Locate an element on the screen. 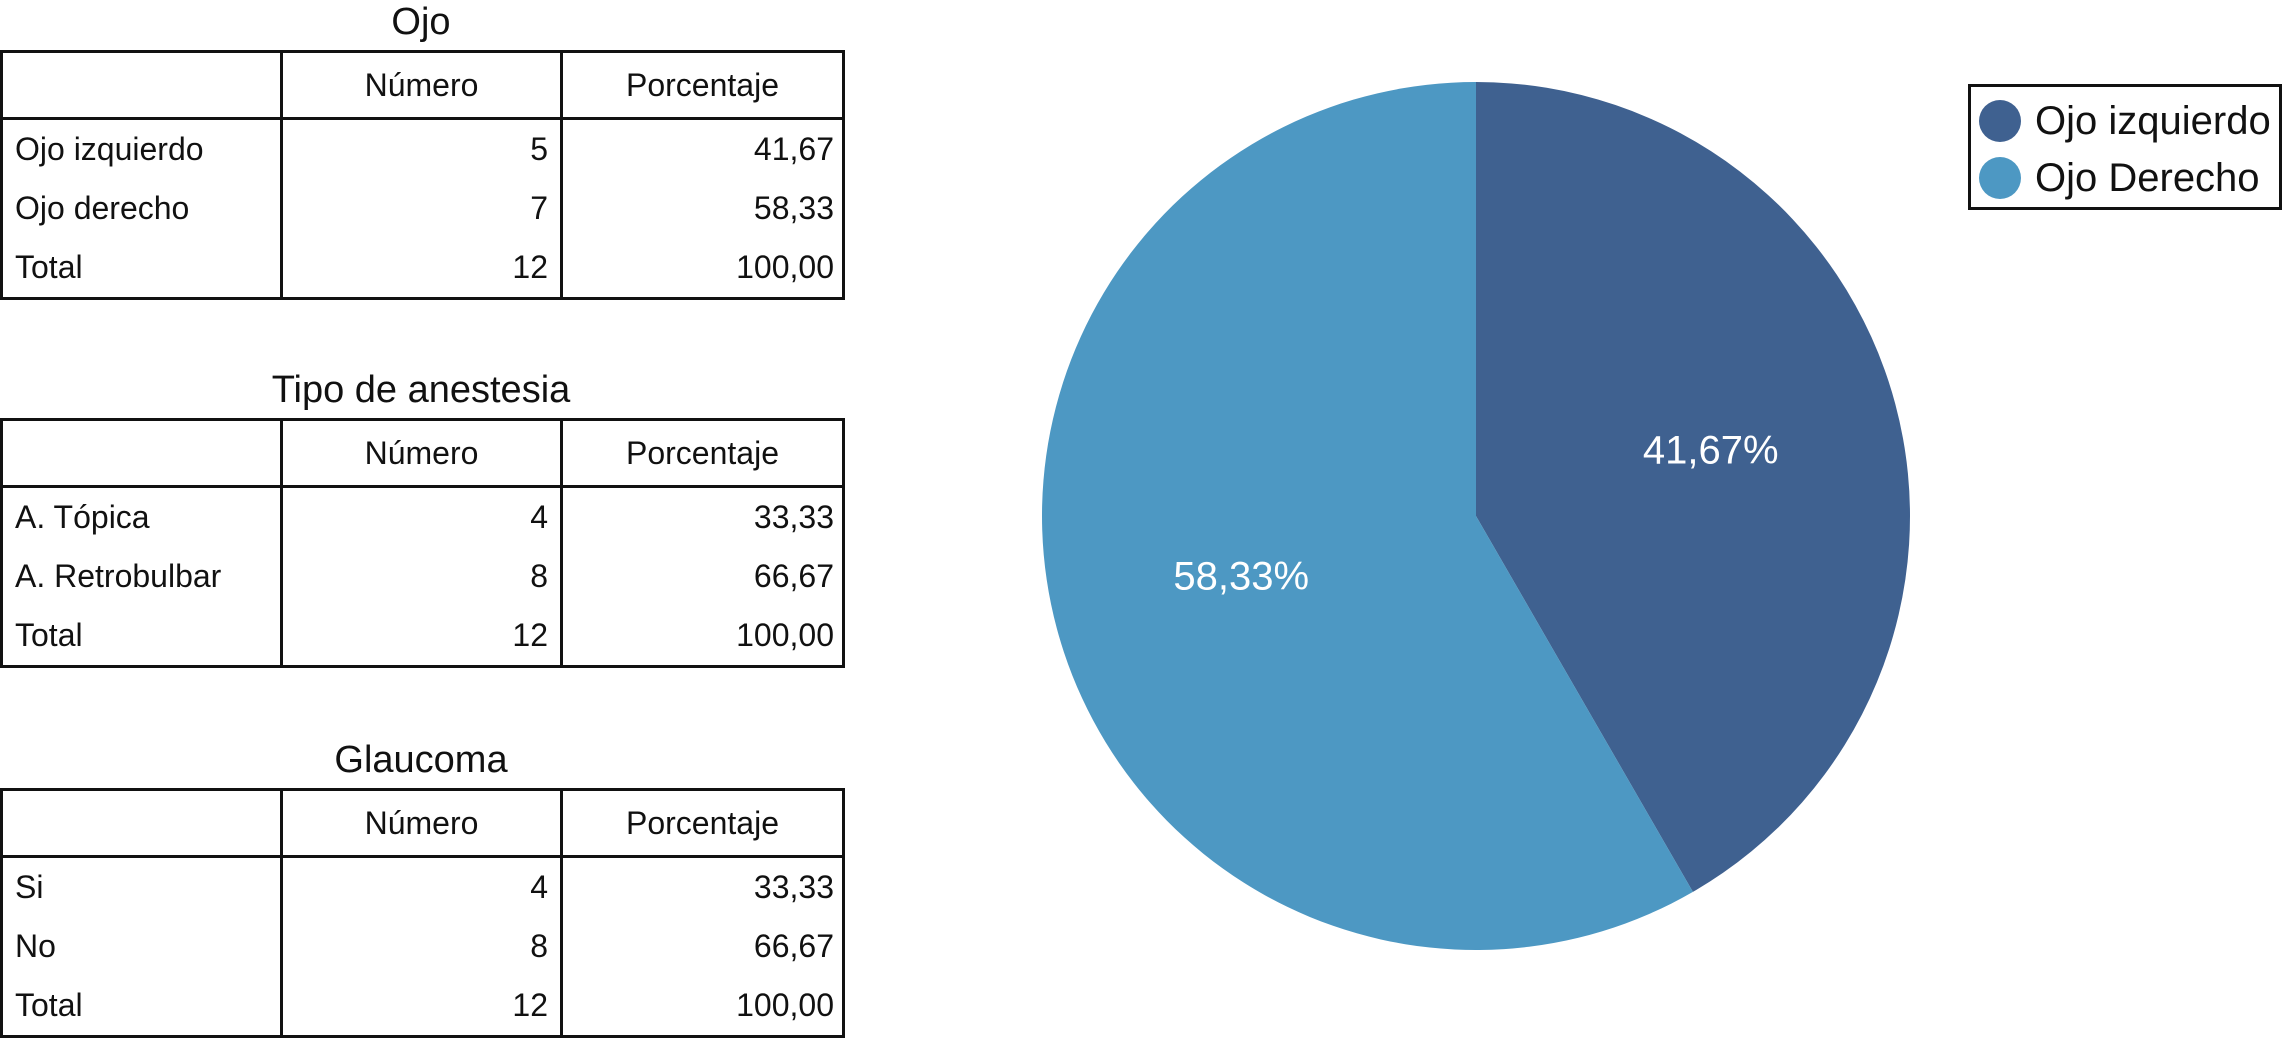 This screenshot has width=2288, height=1039. row-label: A. Retrobulbar is located at coordinates (142, 576).